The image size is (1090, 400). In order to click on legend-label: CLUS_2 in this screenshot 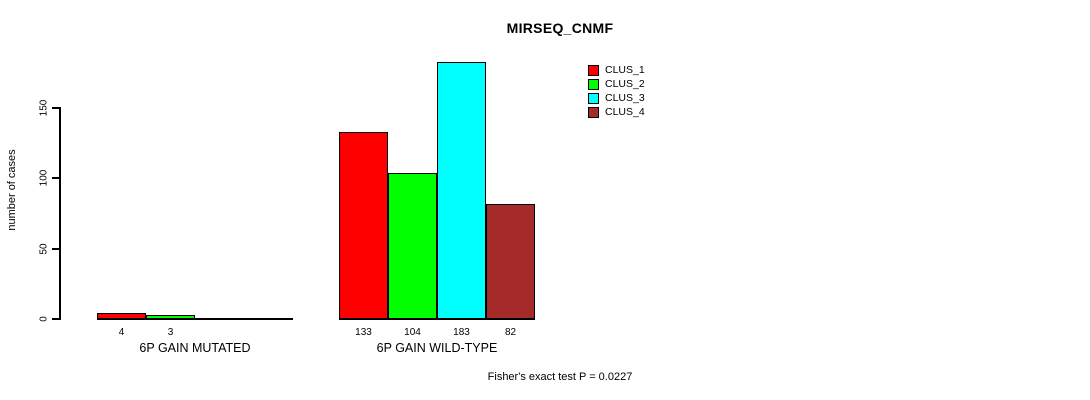, I will do `click(625, 84)`.